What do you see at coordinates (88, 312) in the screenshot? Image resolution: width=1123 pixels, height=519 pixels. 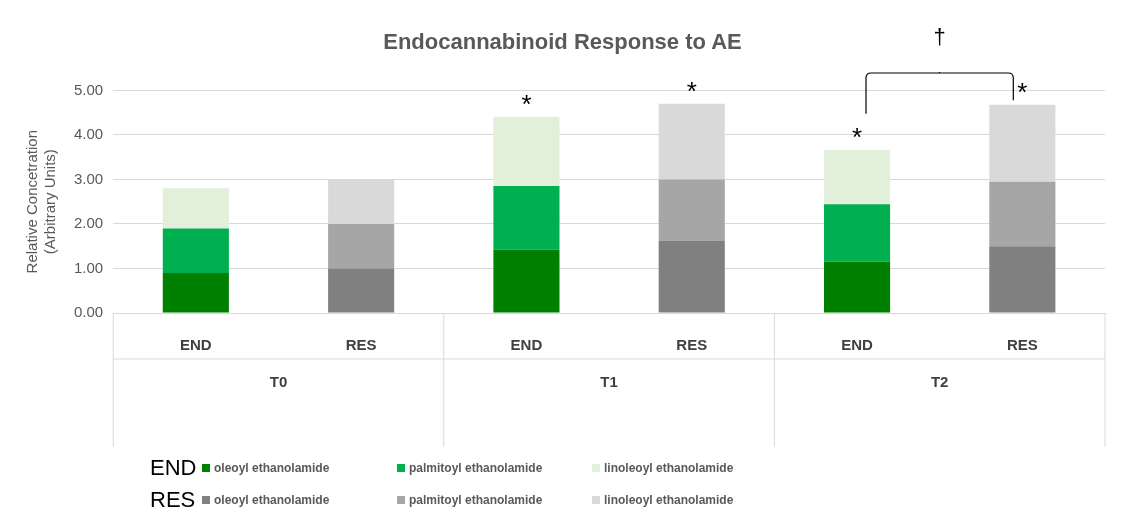 I see `y-tick-label: 0.00` at bounding box center [88, 312].